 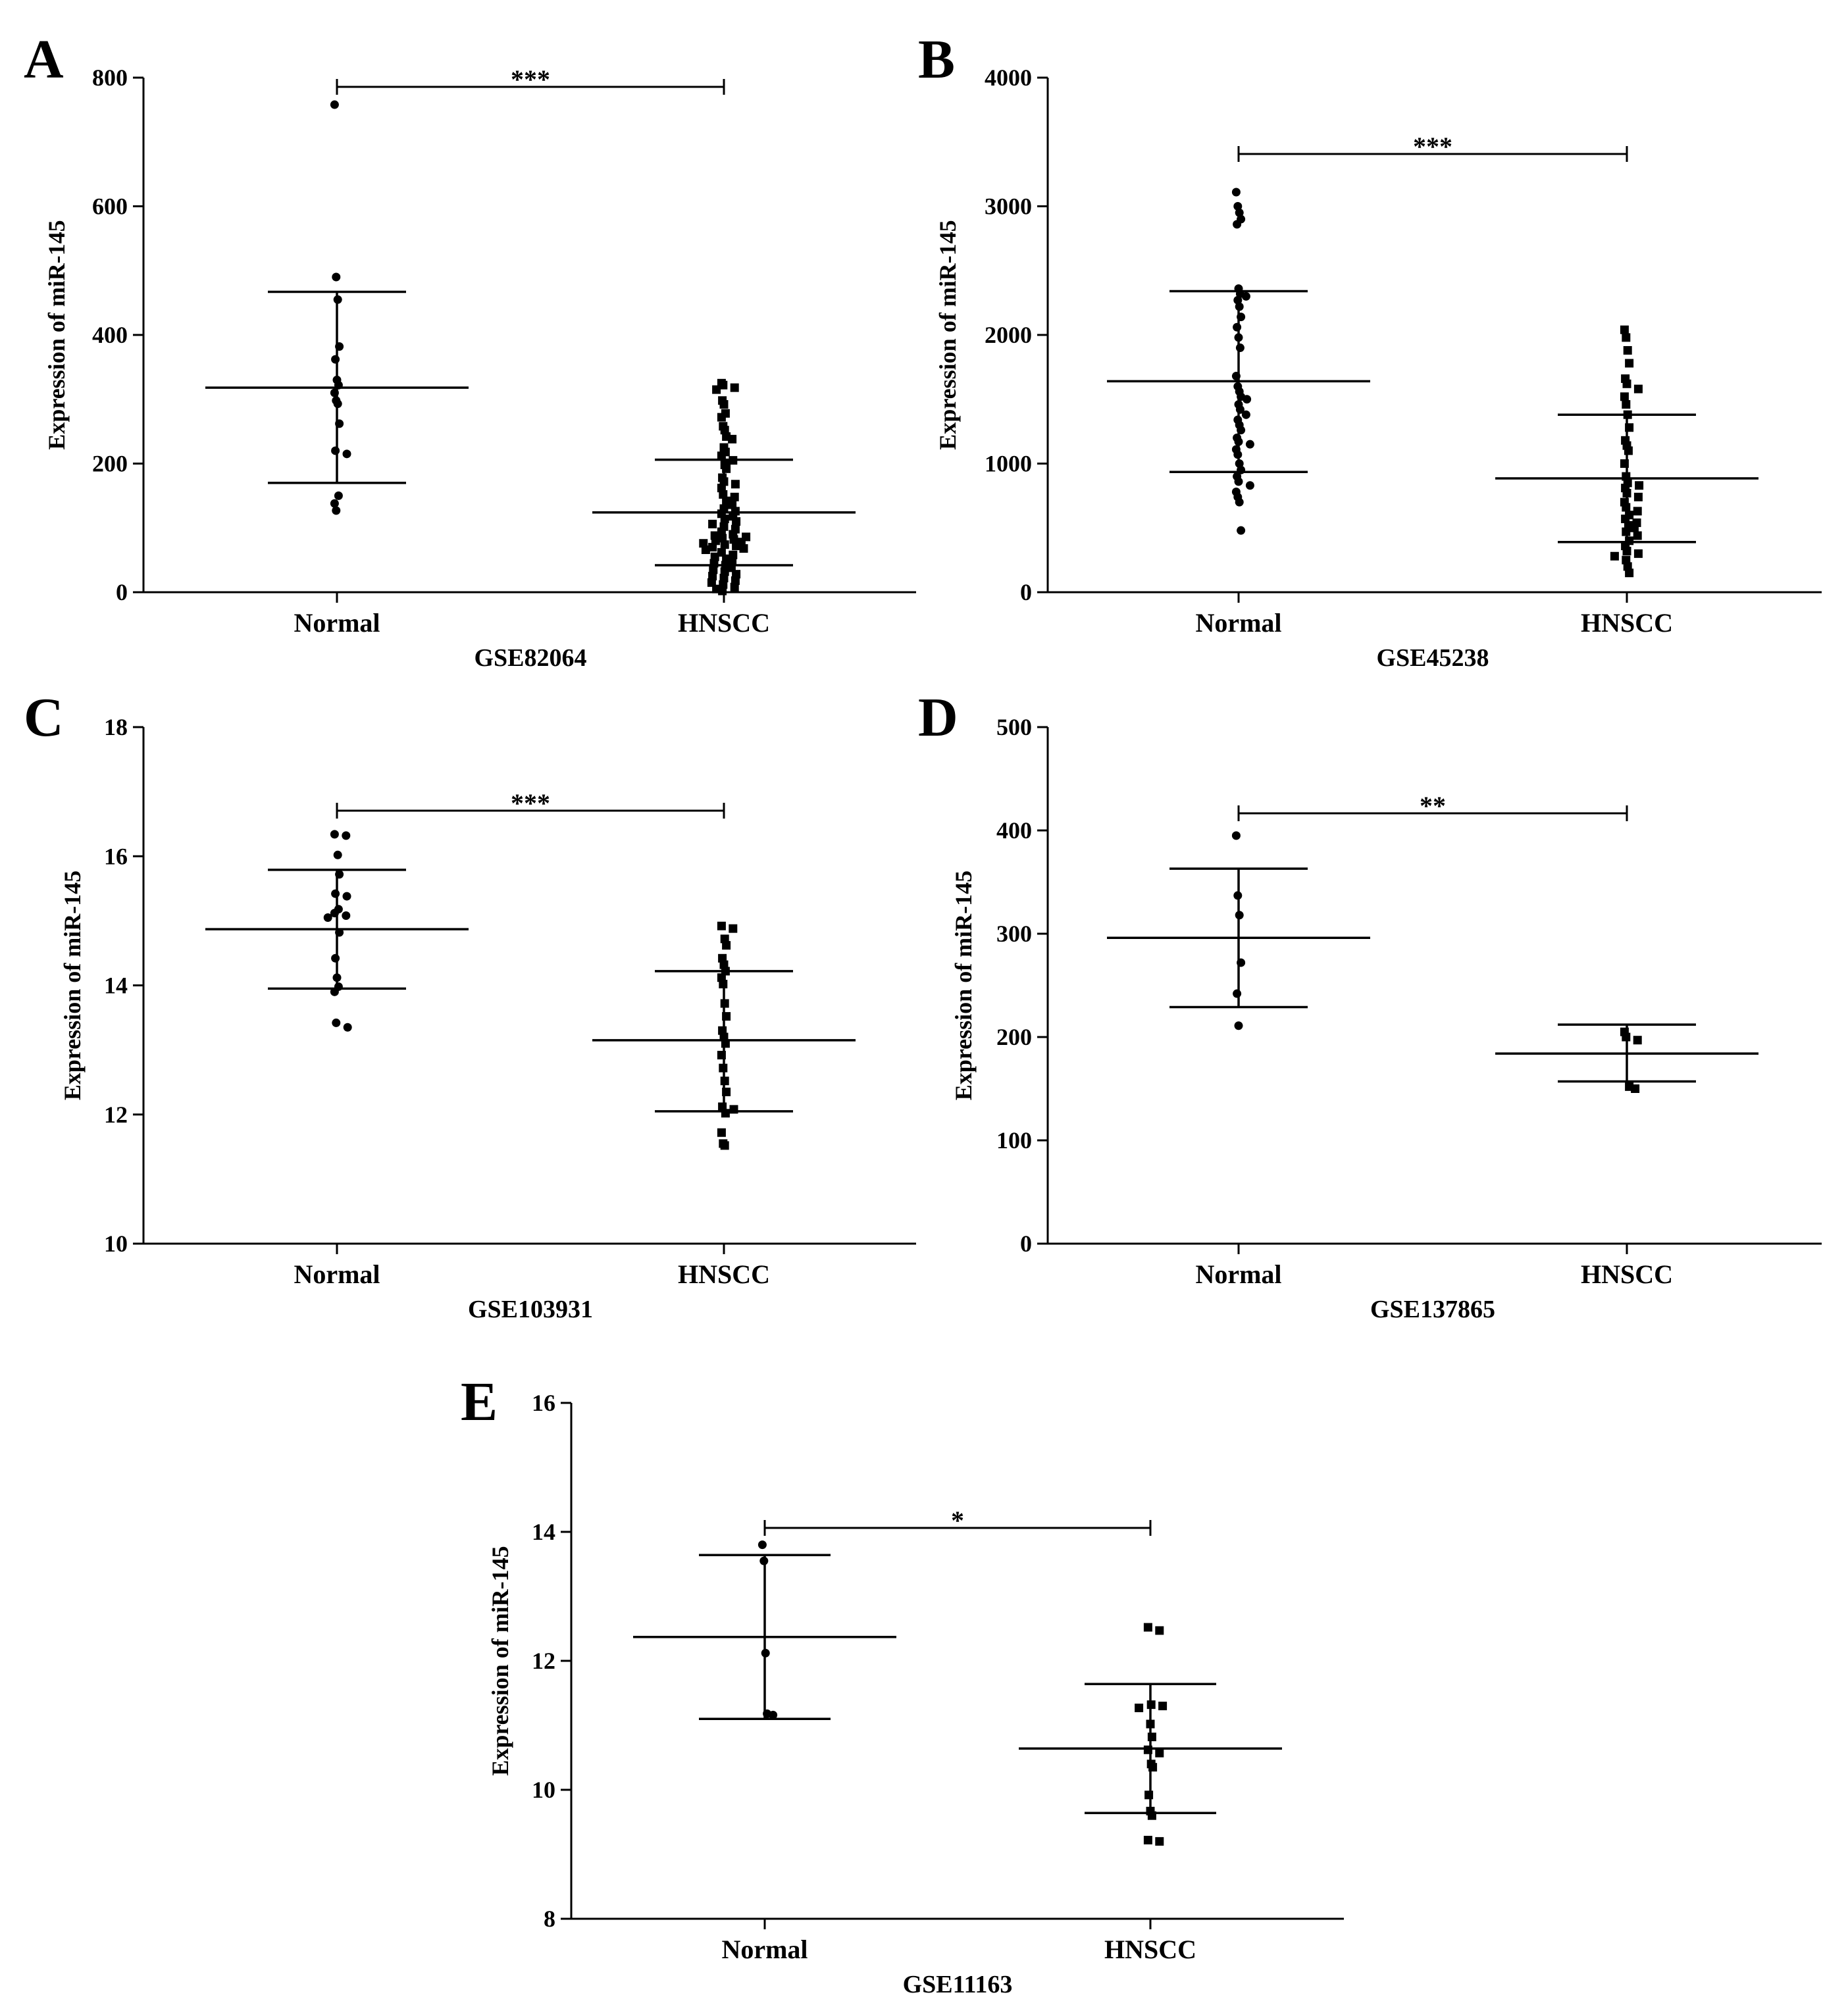 I want to click on significance-bracket: *, so click(x=957, y=1521).